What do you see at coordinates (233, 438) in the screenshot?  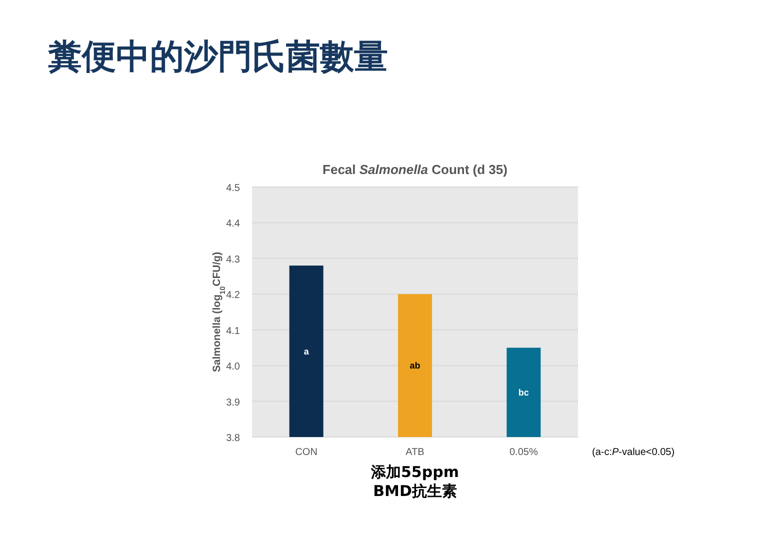 I see `y-tick-label: 3.8` at bounding box center [233, 438].